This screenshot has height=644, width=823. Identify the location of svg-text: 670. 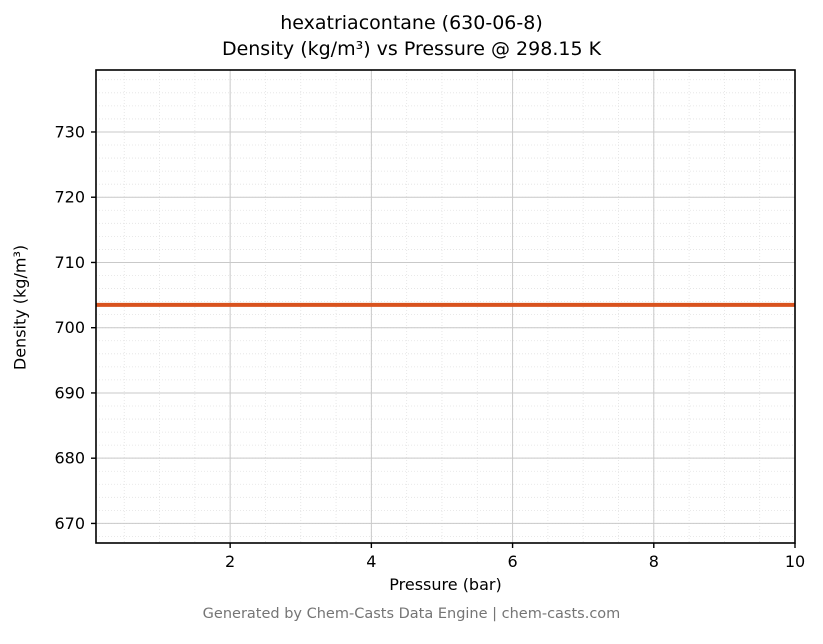
(69, 523).